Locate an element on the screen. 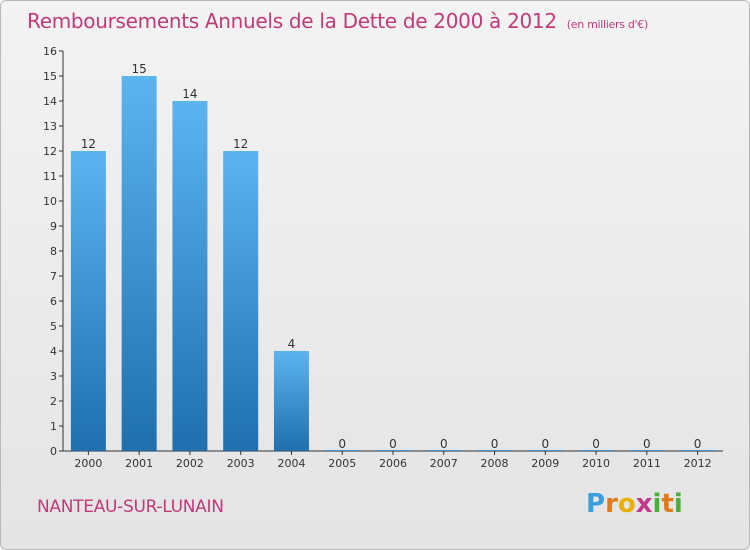  x-tick-label: 2008 is located at coordinates (495, 463).